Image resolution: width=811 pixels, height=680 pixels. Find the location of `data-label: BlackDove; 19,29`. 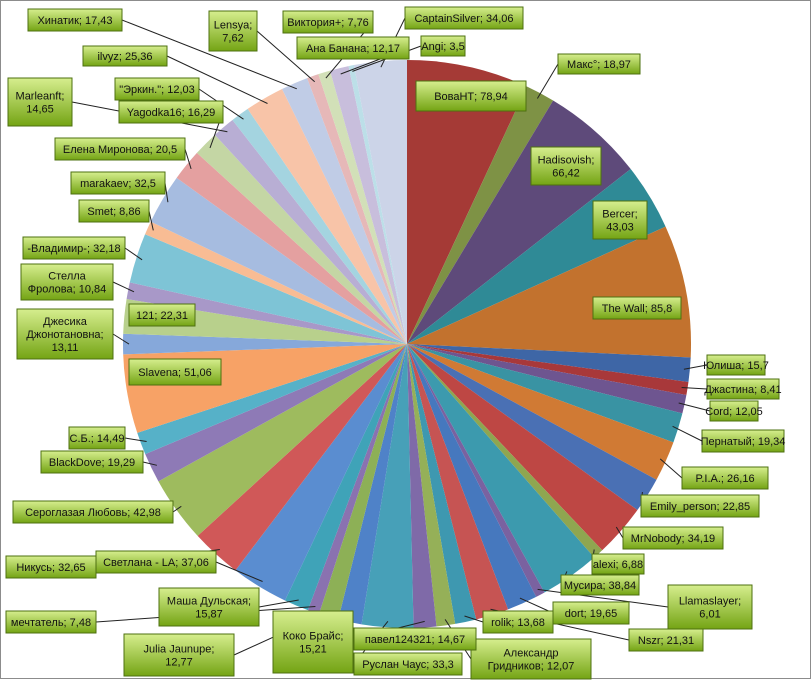

data-label: BlackDove; 19,29 is located at coordinates (92, 462).